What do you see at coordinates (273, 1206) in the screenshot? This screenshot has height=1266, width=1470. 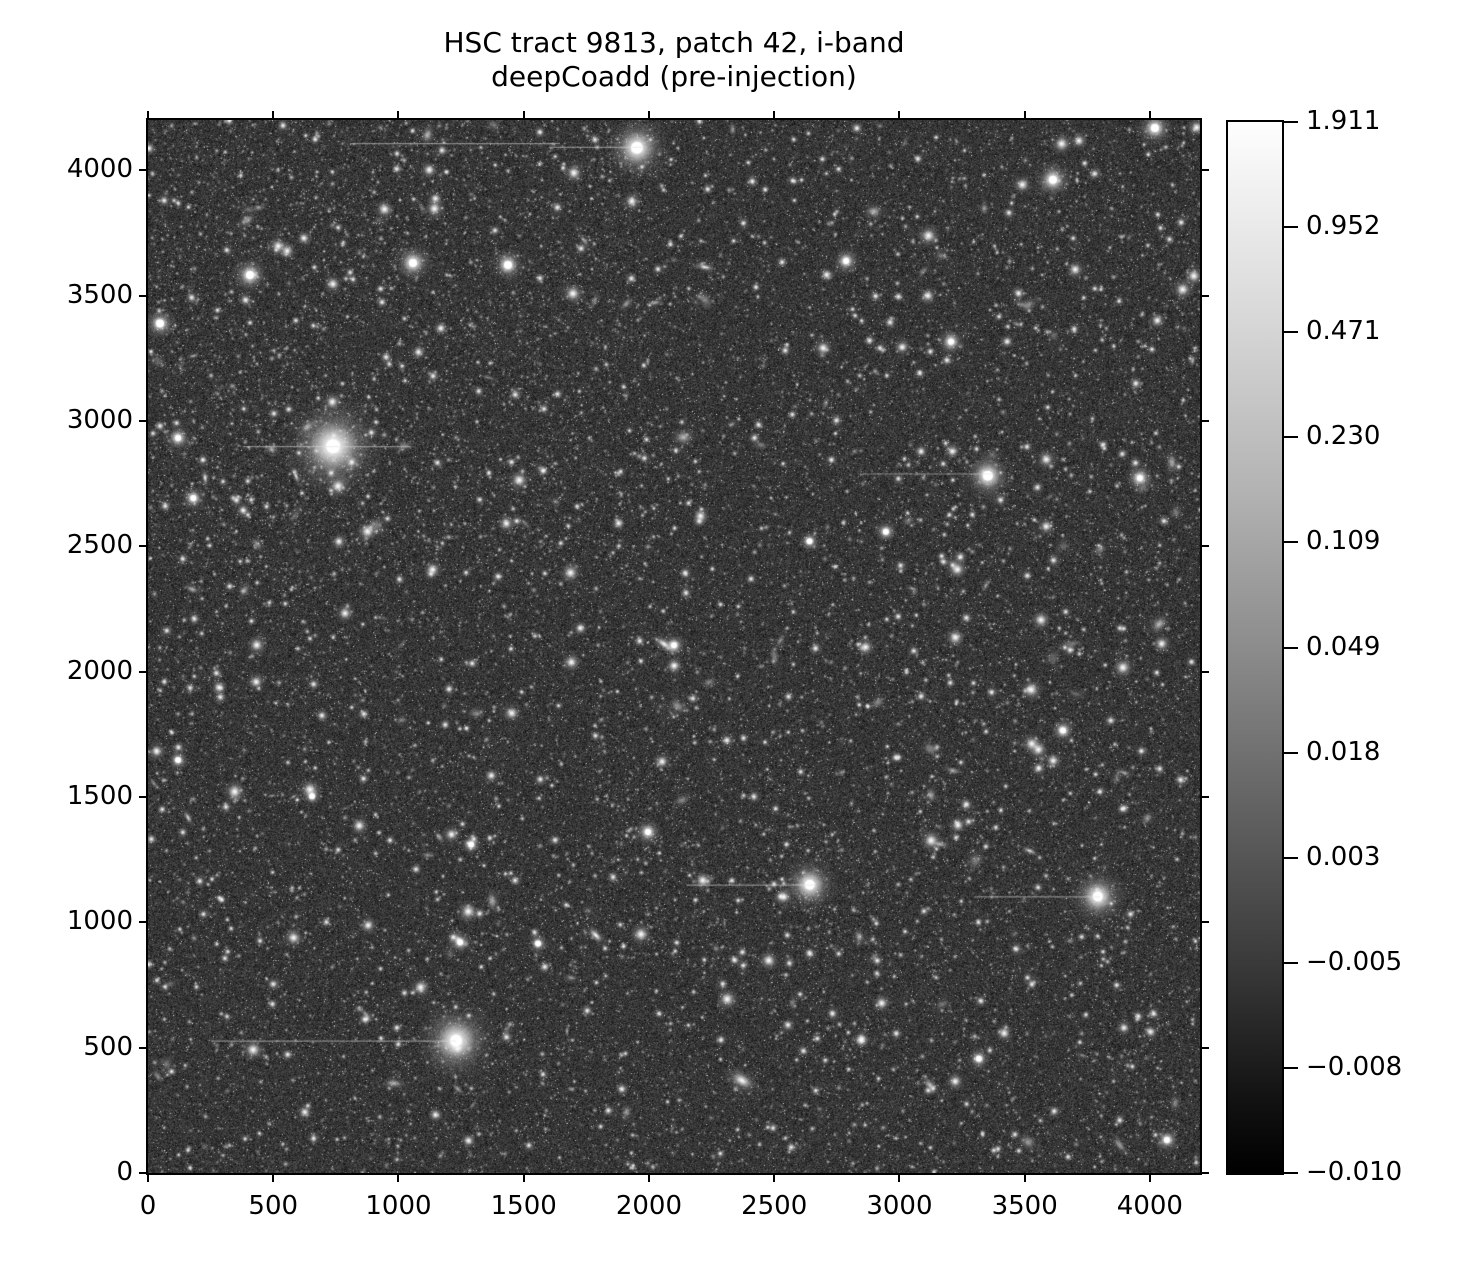 I see `x-tick-label: 500` at bounding box center [273, 1206].